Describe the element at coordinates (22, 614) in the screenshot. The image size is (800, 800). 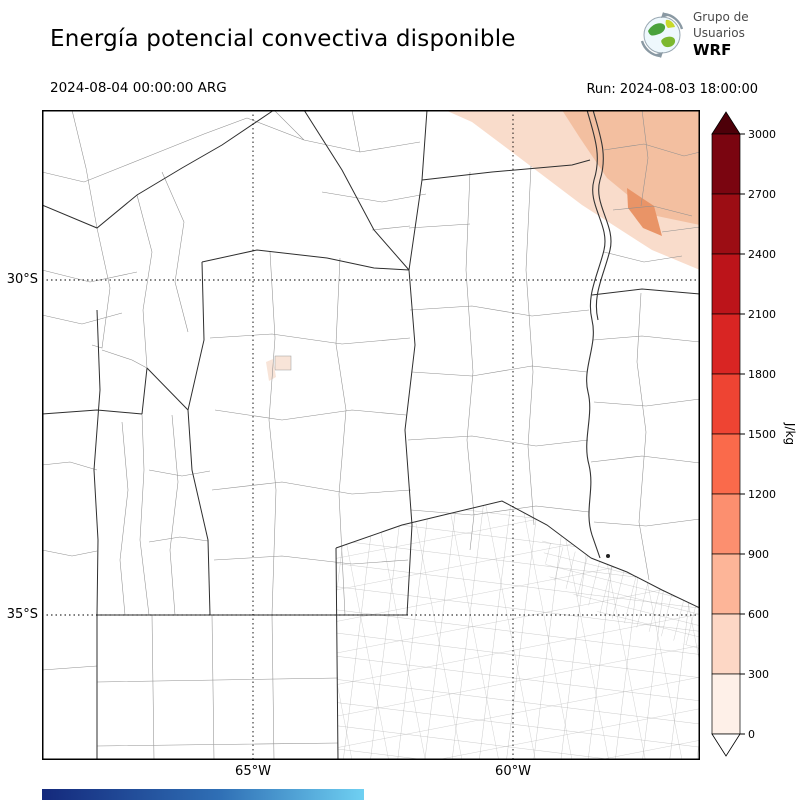
I see `lat-tick-35s: 35°S` at that location.